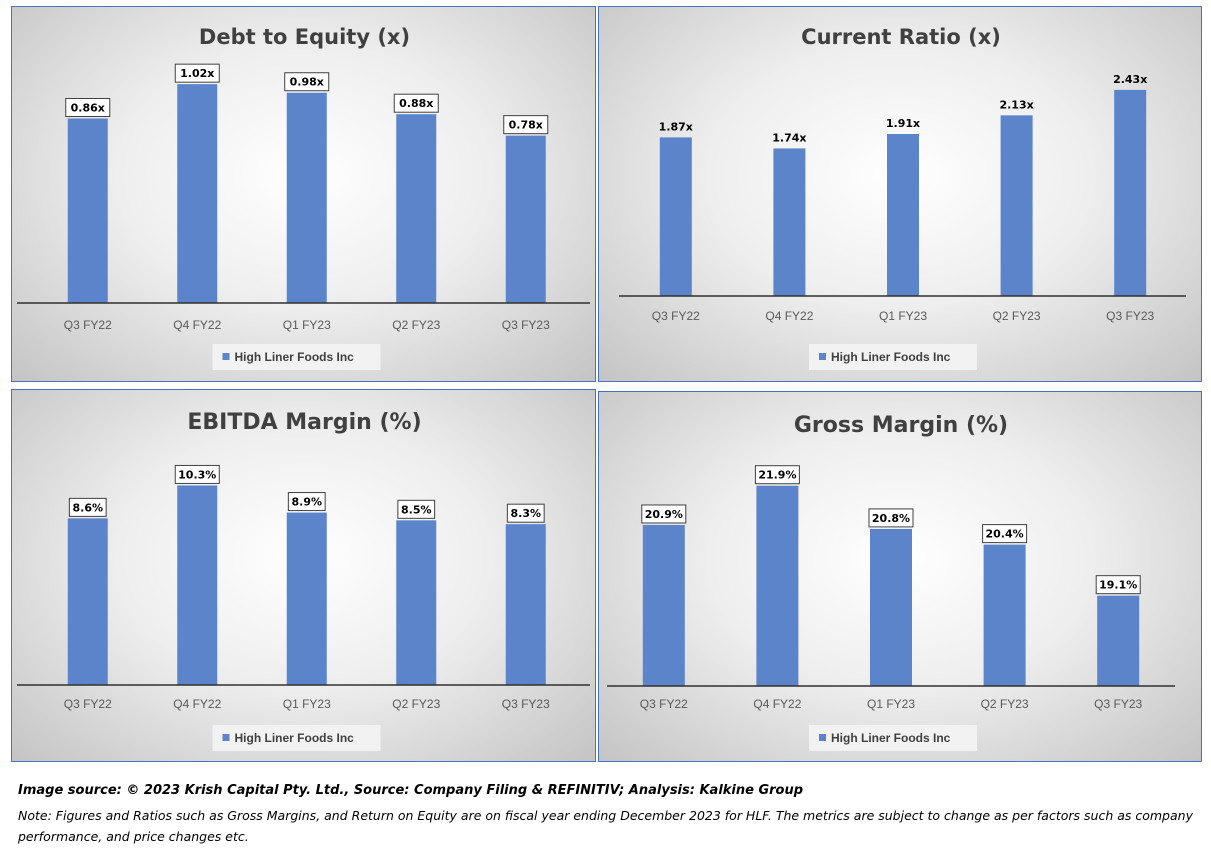 Image resolution: width=1211 pixels, height=855 pixels. I want to click on data-label: 20.4%, so click(1005, 534).